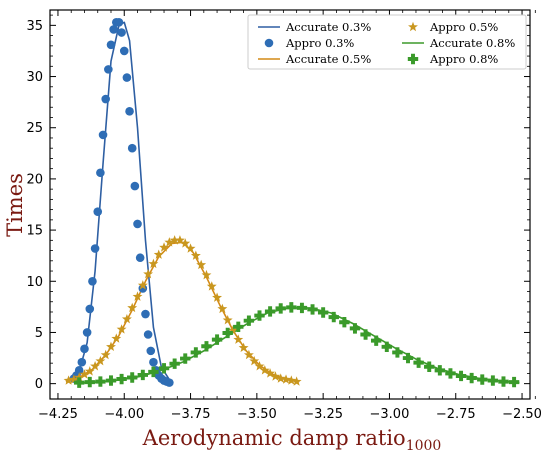  Describe the element at coordinates (182, 310) in the screenshot. I see `series-appro-0-5-` at that location.